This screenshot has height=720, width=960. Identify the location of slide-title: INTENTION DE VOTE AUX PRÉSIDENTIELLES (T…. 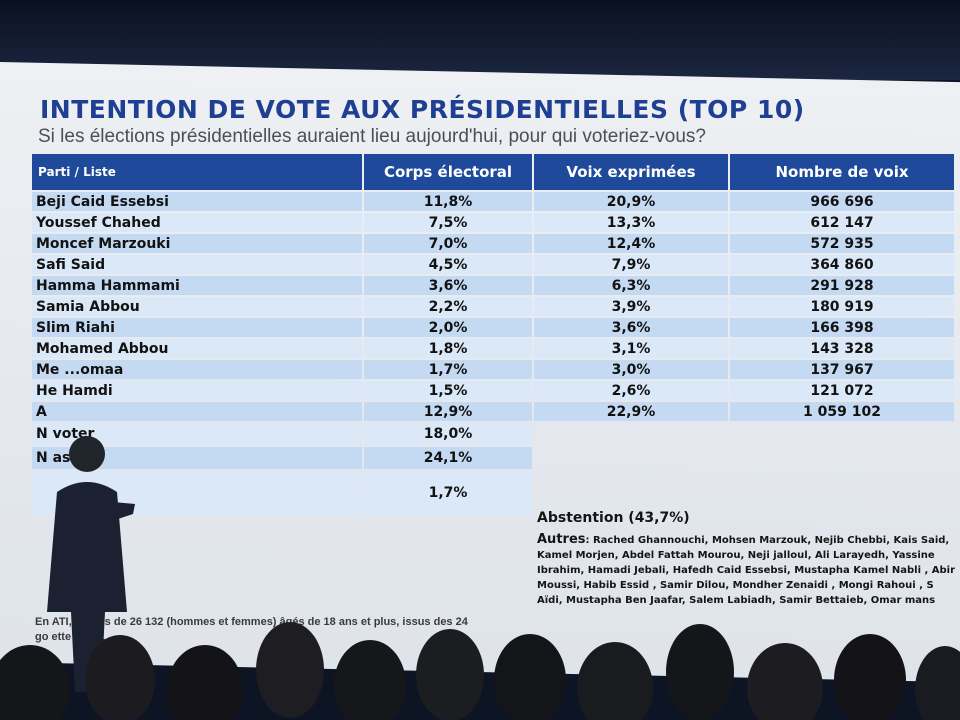
(422, 109).